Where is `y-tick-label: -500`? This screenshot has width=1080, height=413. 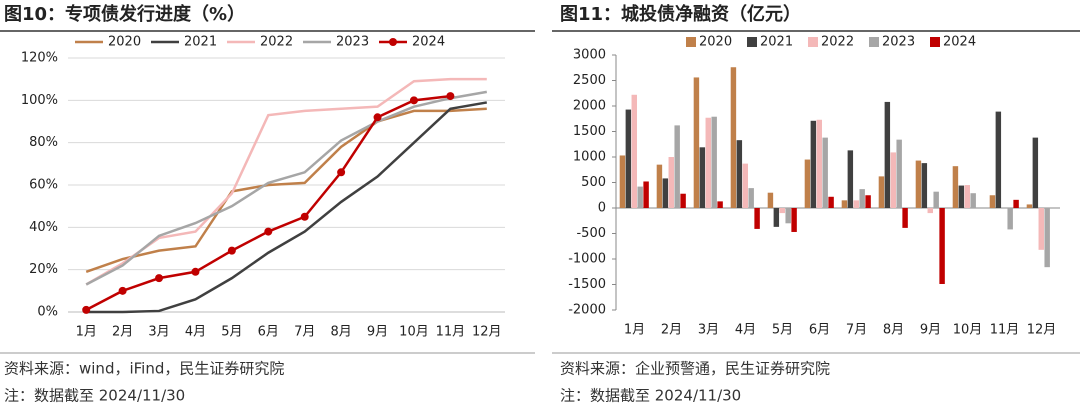
y-tick-label: -500 is located at coordinates (591, 233).